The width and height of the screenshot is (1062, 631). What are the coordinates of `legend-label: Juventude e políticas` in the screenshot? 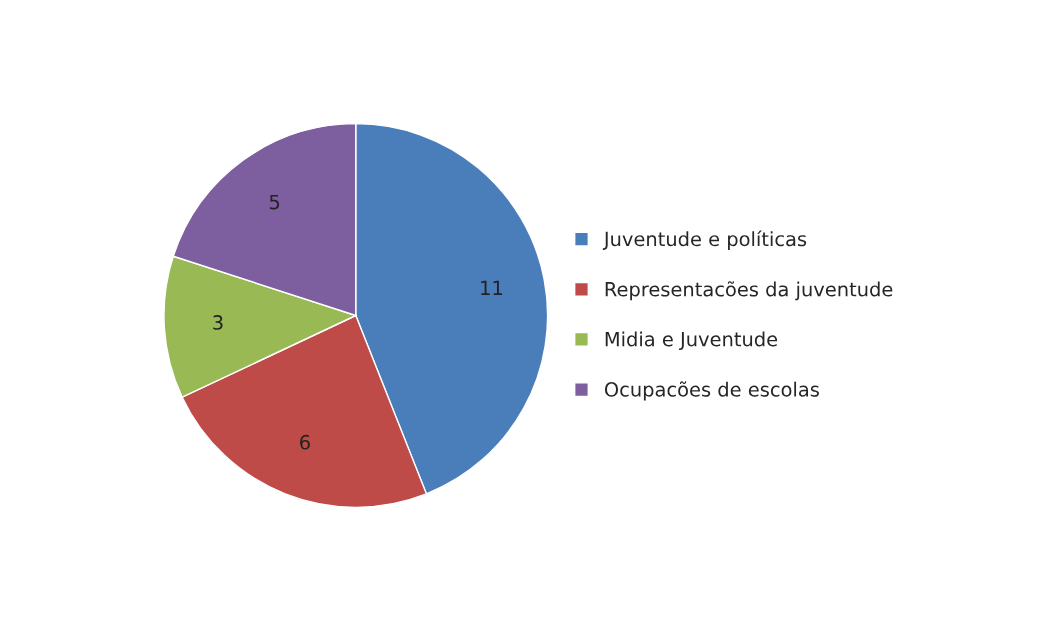 It's located at (704, 240).